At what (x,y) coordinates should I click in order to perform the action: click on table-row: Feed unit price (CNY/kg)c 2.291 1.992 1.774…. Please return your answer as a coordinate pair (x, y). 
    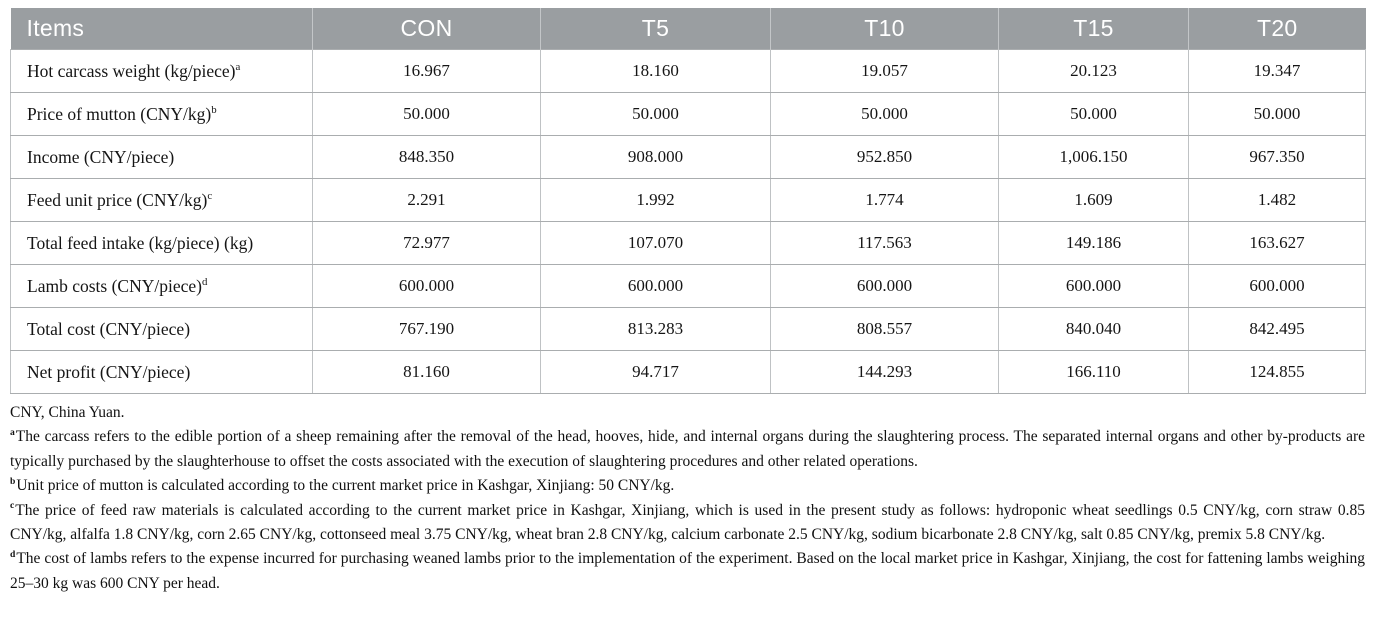
    Looking at the image, I should click on (688, 200).